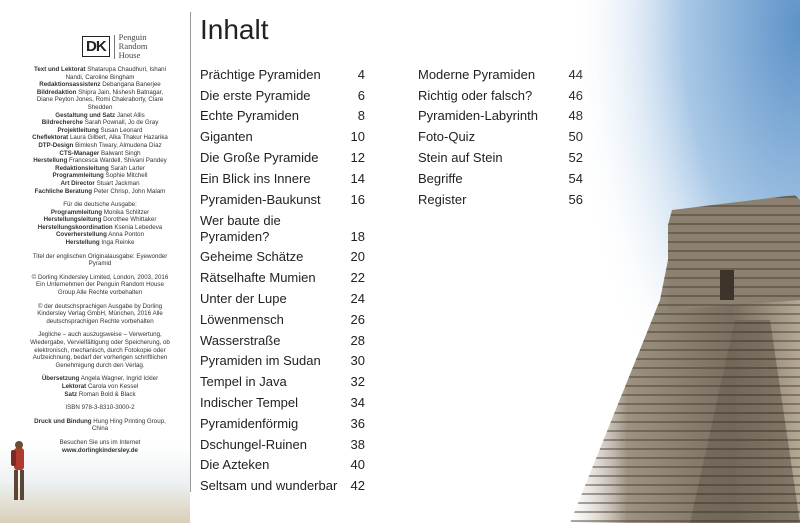  I want to click on credit-names: Laura Gilbert, Alka Thakur Hazarika, so click(118, 138).